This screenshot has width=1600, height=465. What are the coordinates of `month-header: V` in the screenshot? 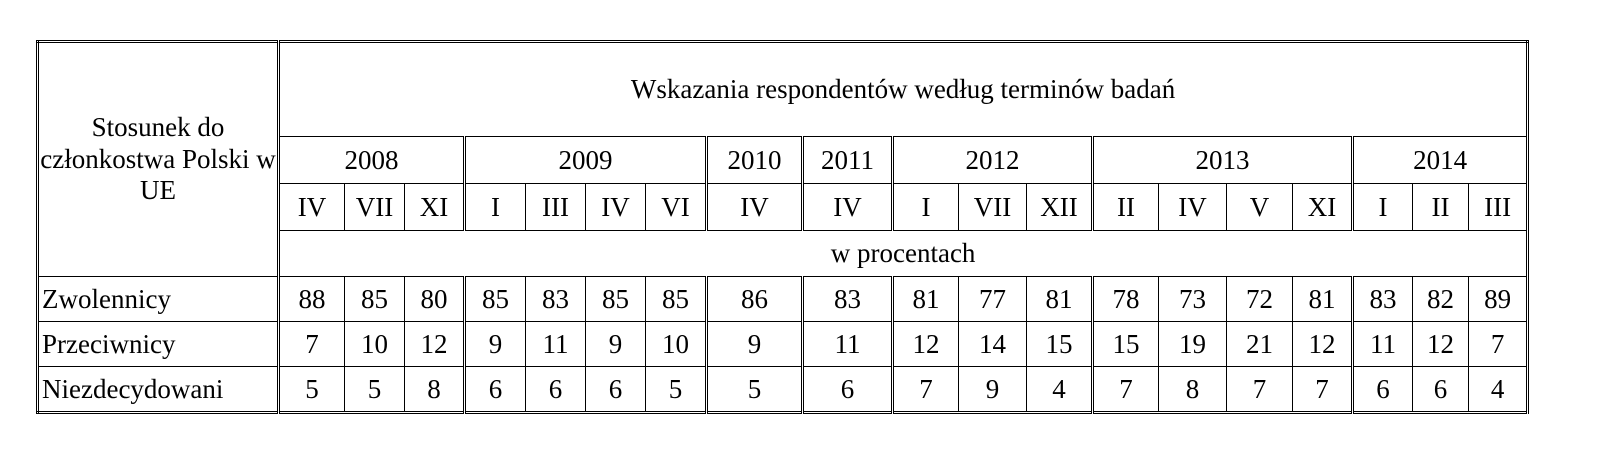 It's located at (1259, 207).